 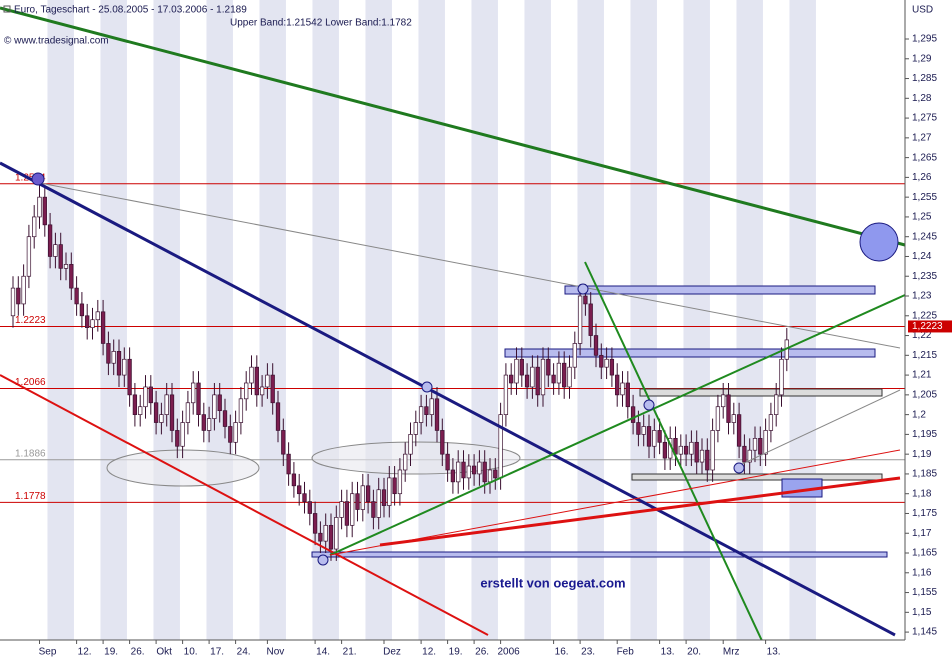 I want to click on y-tick-label: 1,235, so click(x=924, y=276).